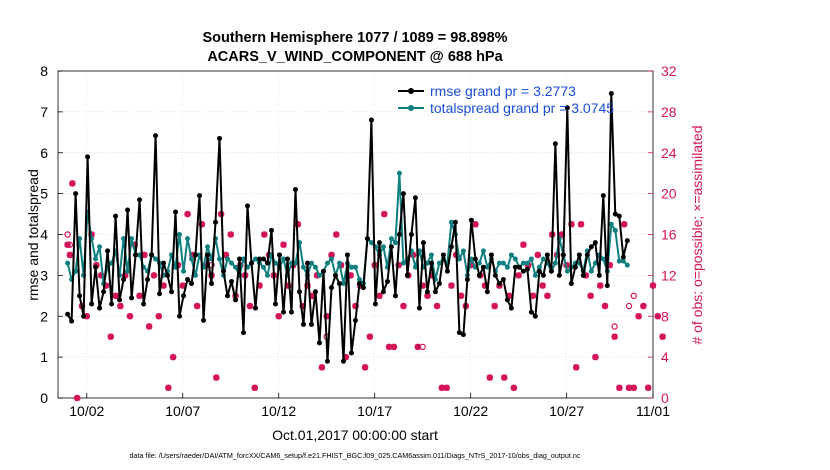 This screenshot has width=830, height=470. What do you see at coordinates (44, 398) in the screenshot?
I see `y-tick-label: 0` at bounding box center [44, 398].